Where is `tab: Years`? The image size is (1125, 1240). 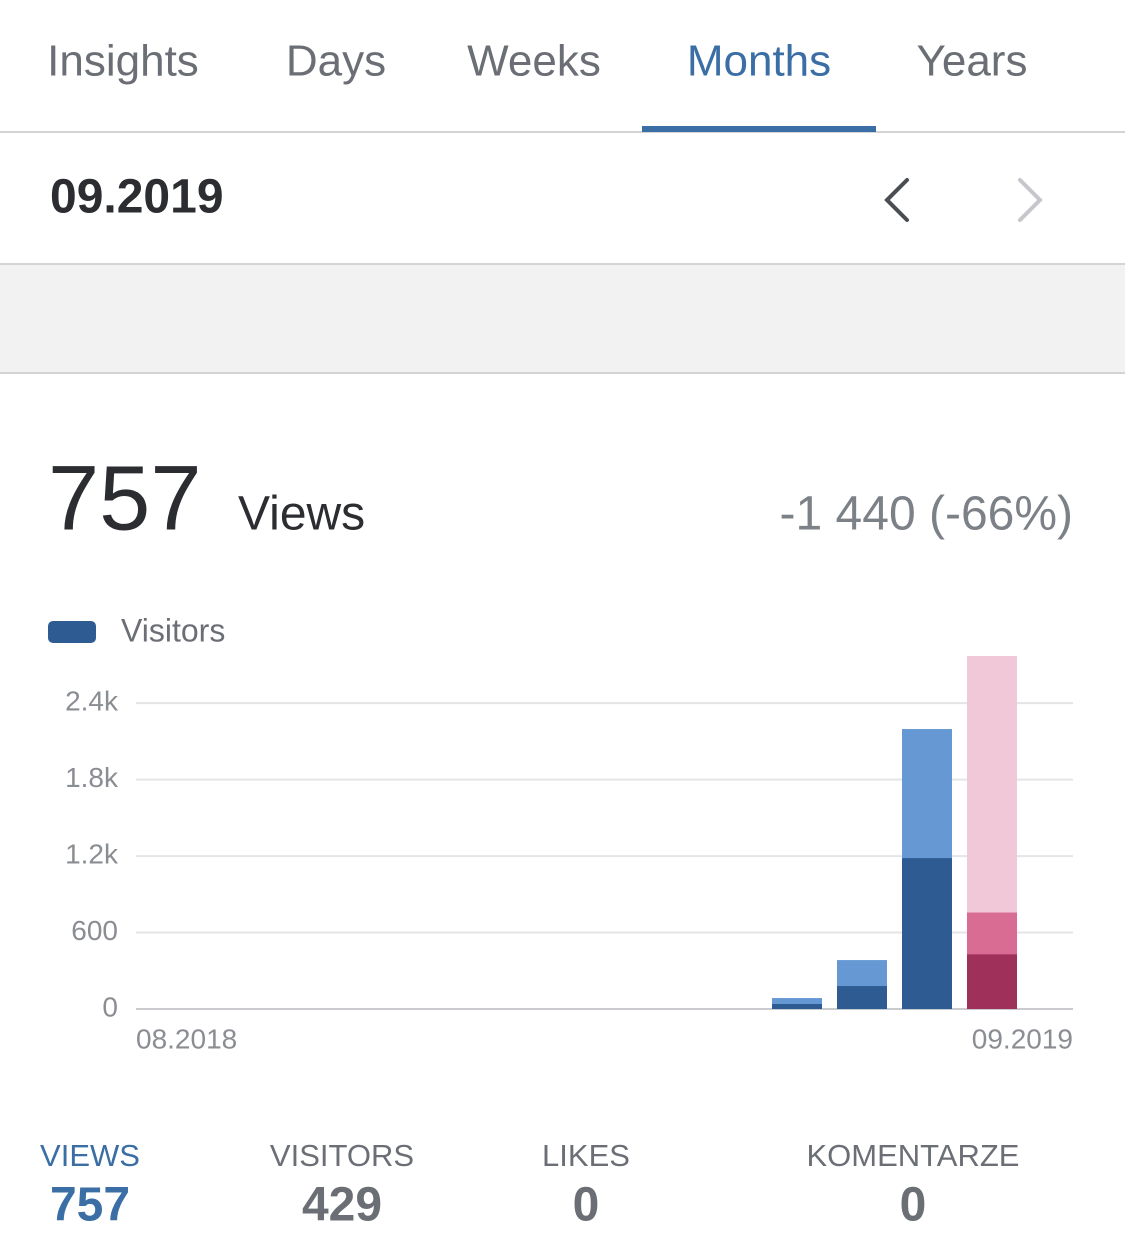 tab: Years is located at coordinates (972, 61).